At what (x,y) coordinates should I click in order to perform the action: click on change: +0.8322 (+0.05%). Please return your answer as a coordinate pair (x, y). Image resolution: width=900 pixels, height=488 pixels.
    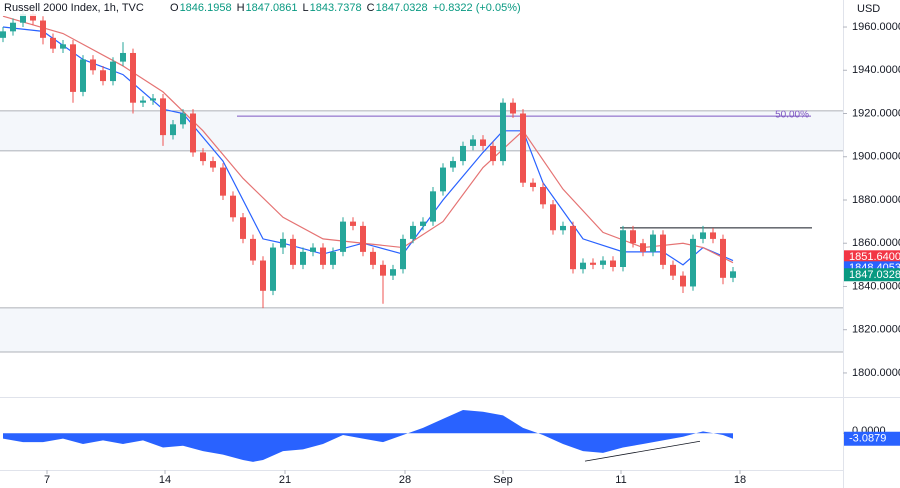
    Looking at the image, I should click on (477, 8).